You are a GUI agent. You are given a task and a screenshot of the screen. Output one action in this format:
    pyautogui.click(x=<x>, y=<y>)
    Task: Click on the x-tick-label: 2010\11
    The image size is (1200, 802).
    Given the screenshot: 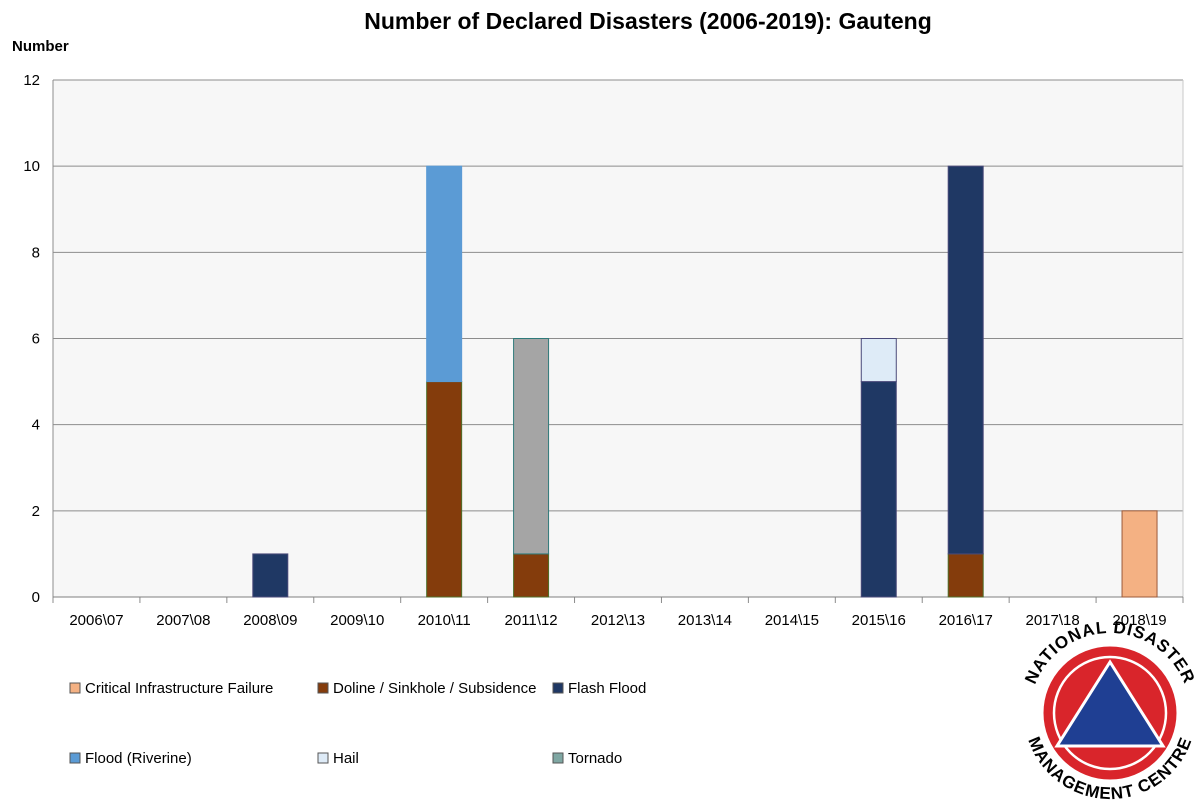 What is the action you would take?
    pyautogui.click(x=444, y=620)
    